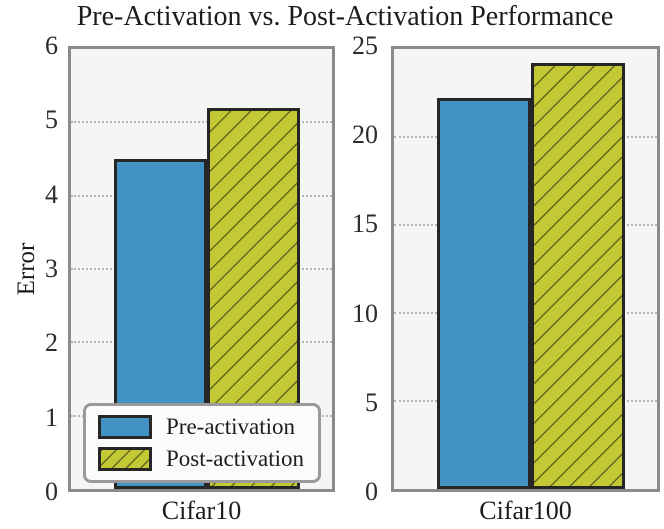  Describe the element at coordinates (51, 417) in the screenshot. I see `y-tick-label-1: 1` at that location.